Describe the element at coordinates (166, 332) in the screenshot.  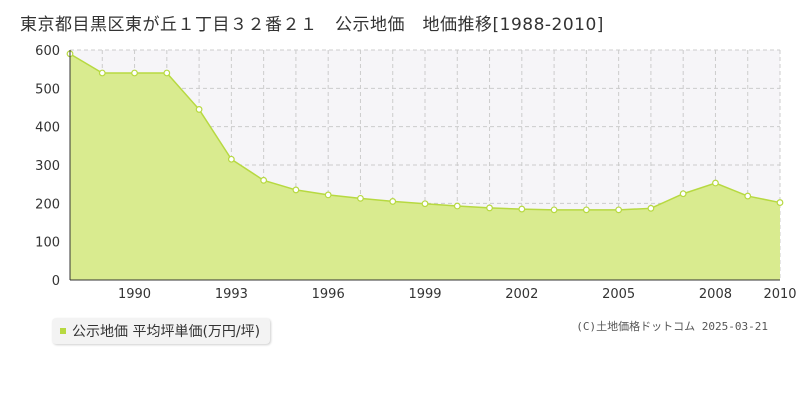
I see `legend-label: 公示地価 平均坪単価(万円/坪)` at that location.